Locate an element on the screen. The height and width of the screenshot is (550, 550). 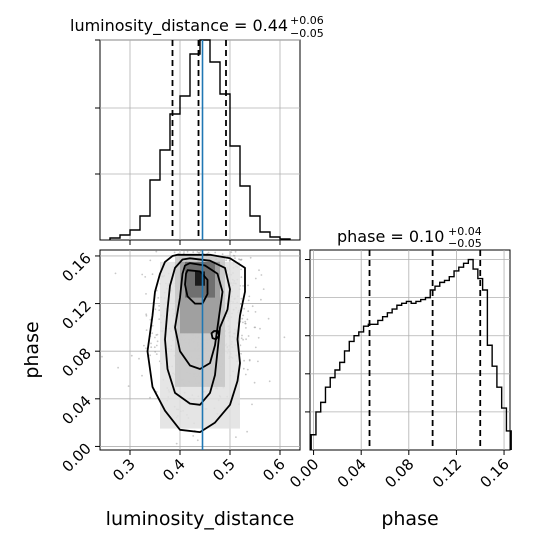
x-axis-label-phase: phase is located at coordinates (409, 519).